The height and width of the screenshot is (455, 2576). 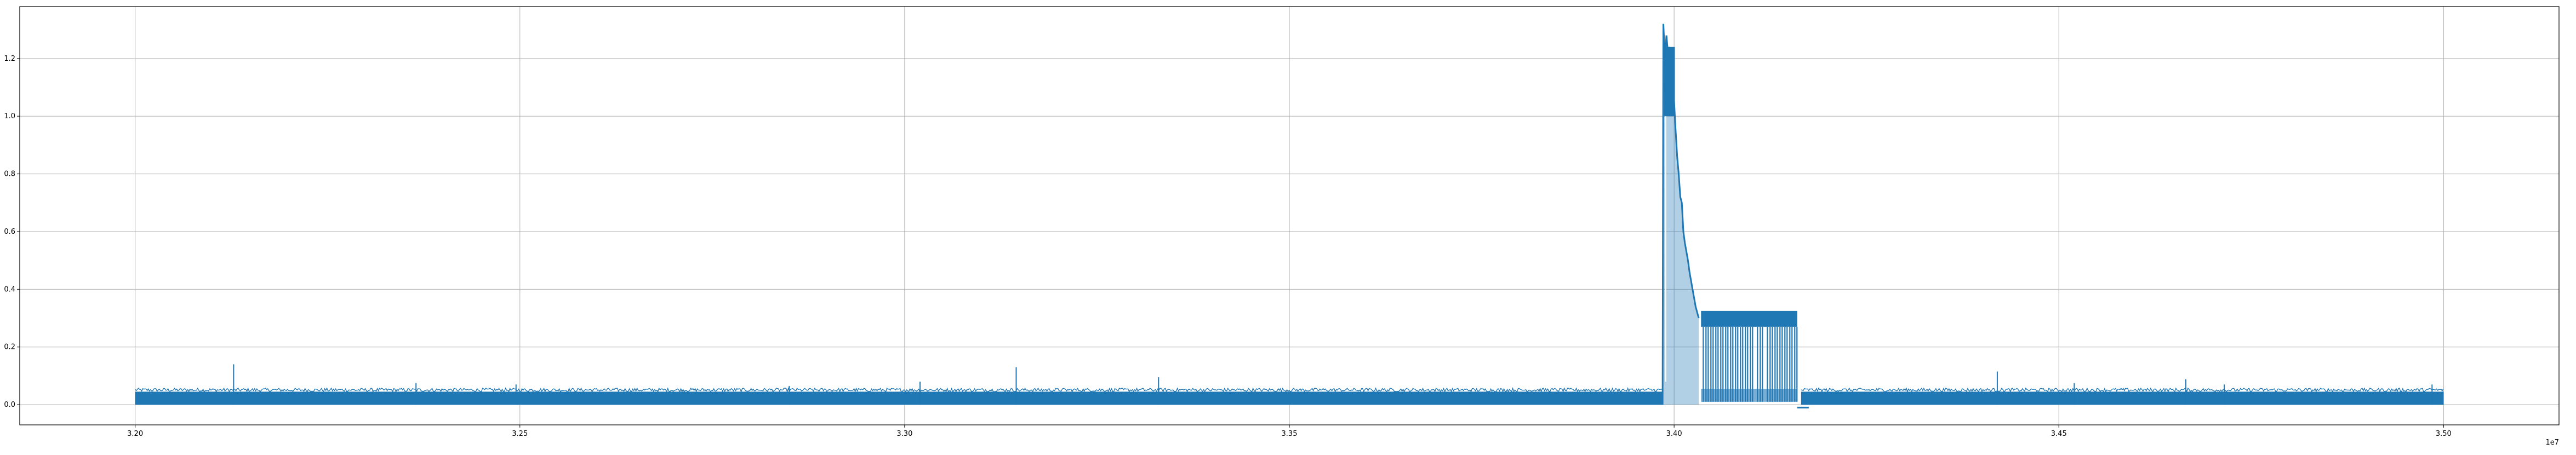 What do you see at coordinates (2122, 398) in the screenshot?
I see `baseline-band-right` at bounding box center [2122, 398].